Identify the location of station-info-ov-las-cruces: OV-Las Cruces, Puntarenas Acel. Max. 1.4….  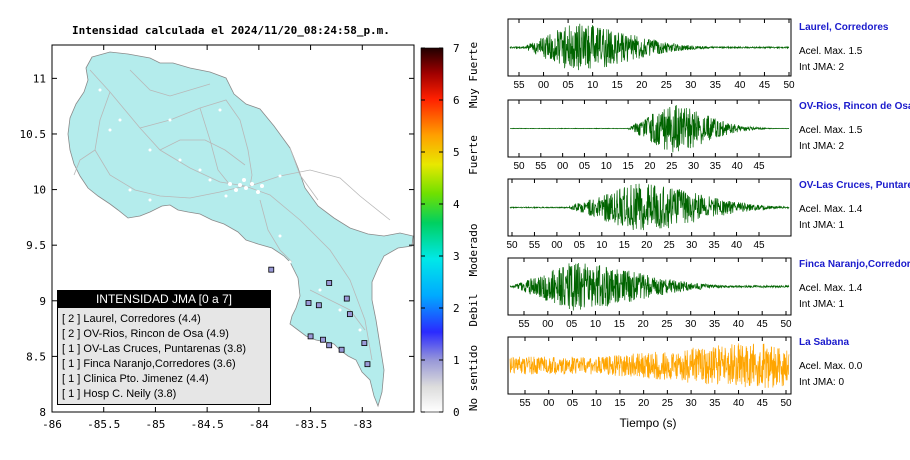
(854, 205).